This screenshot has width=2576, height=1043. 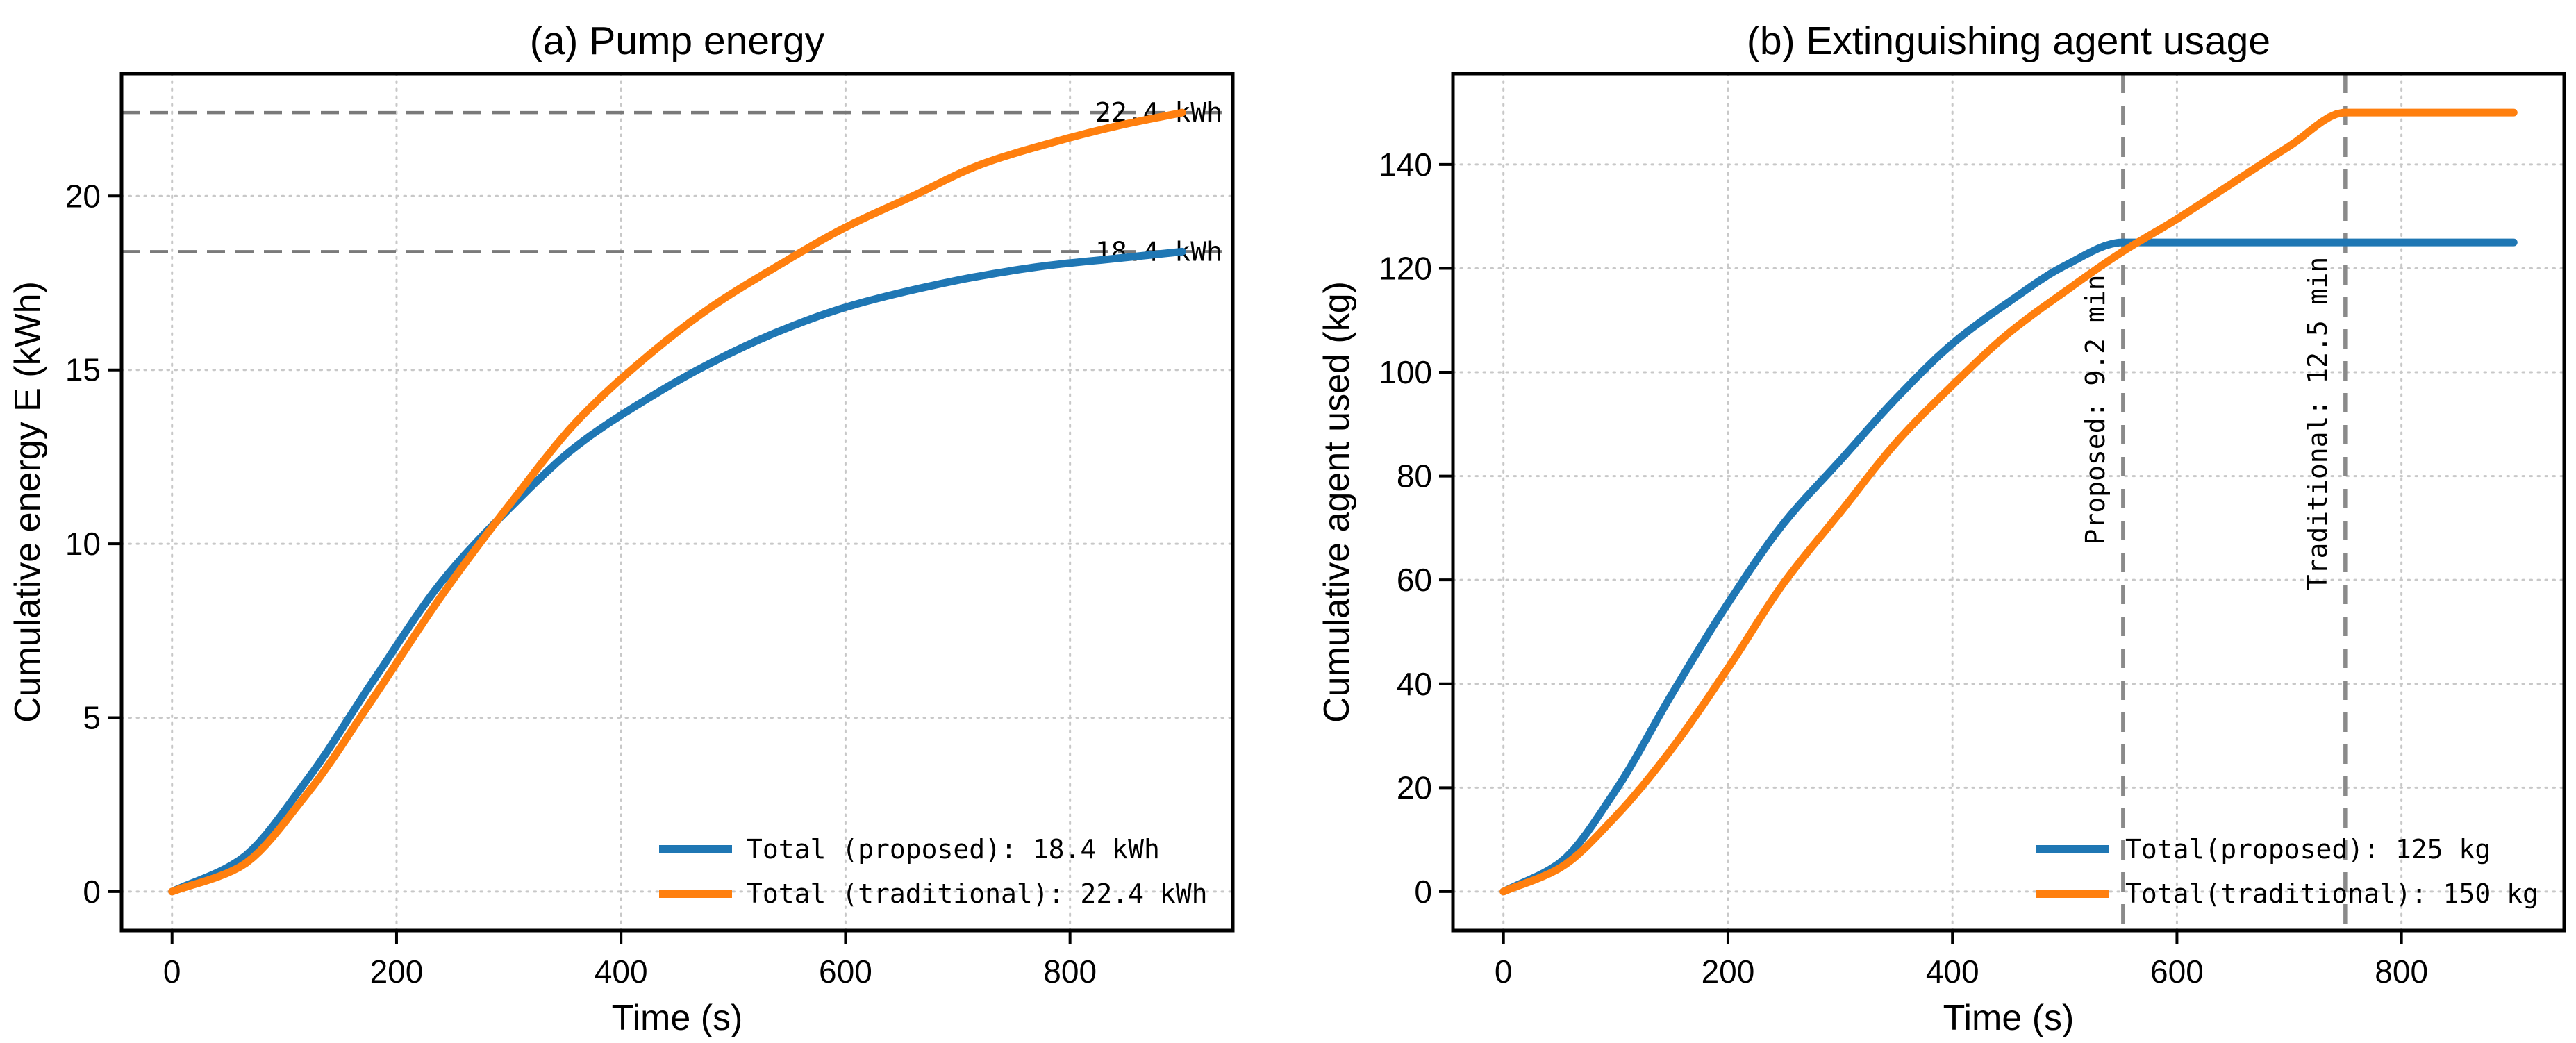 What do you see at coordinates (677, 41) in the screenshot?
I see `chart-title-pump-energy: (a) Pump energy` at bounding box center [677, 41].